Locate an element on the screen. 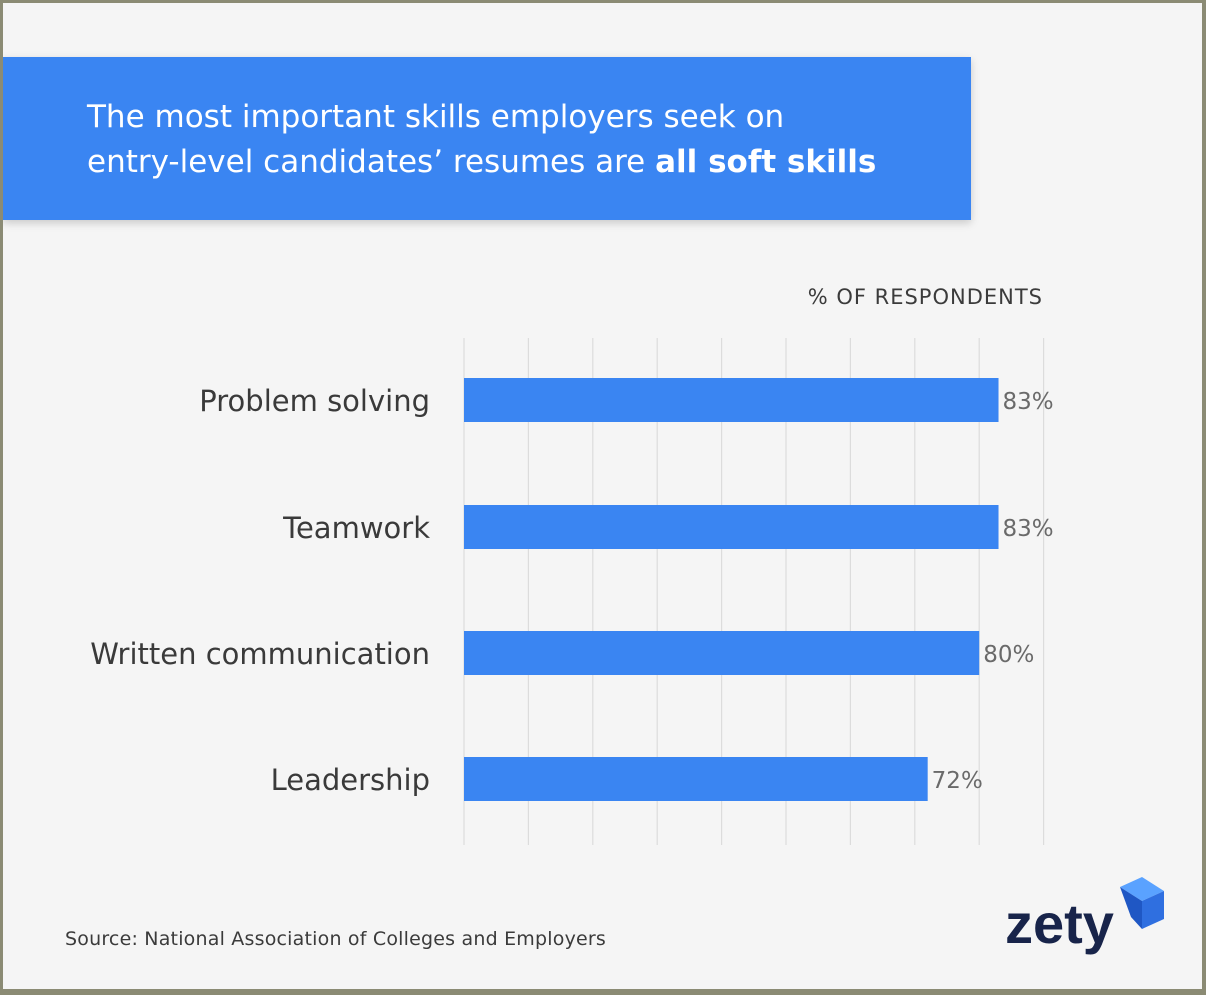  category-label: Written communication is located at coordinates (260, 654).